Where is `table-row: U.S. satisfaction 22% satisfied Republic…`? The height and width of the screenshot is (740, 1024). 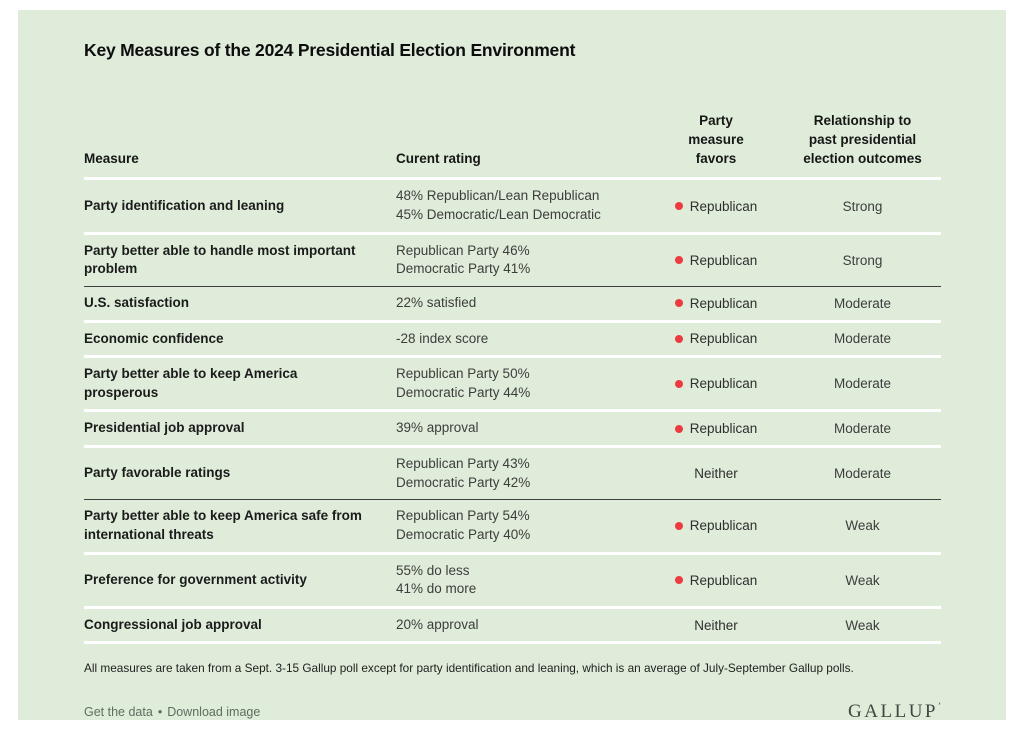
table-row: U.S. satisfaction 22% satisfied Republic… is located at coordinates (512, 305).